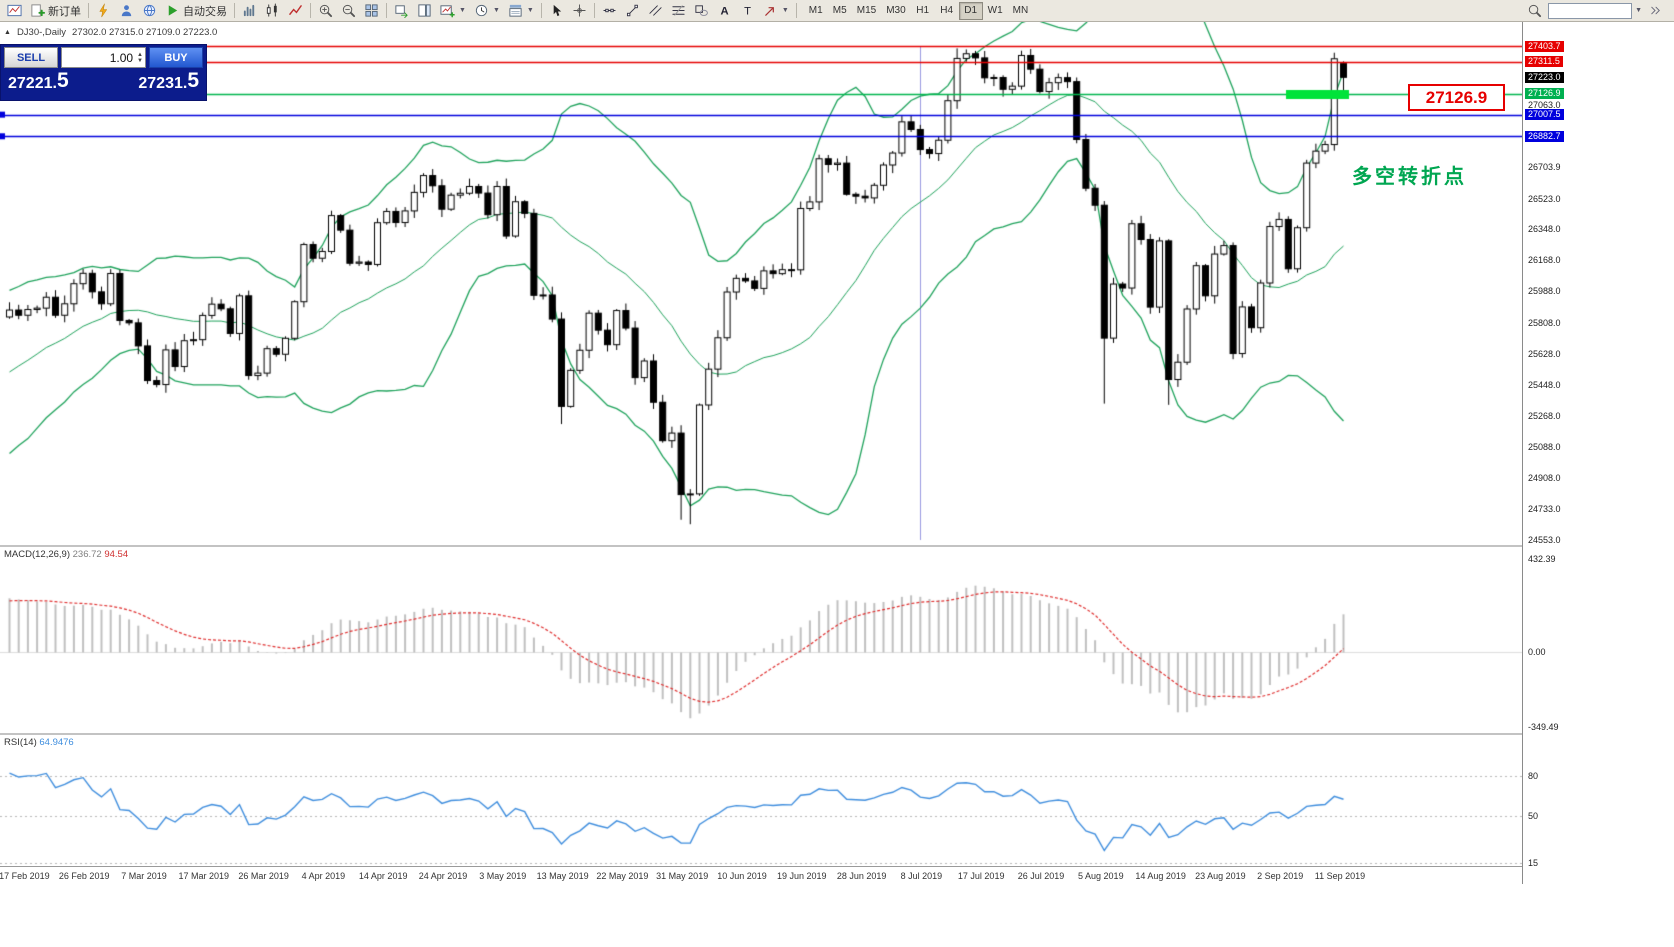 Image resolution: width=1674 pixels, height=947 pixels. Describe the element at coordinates (126, 11) in the screenshot. I see `community-button` at that location.